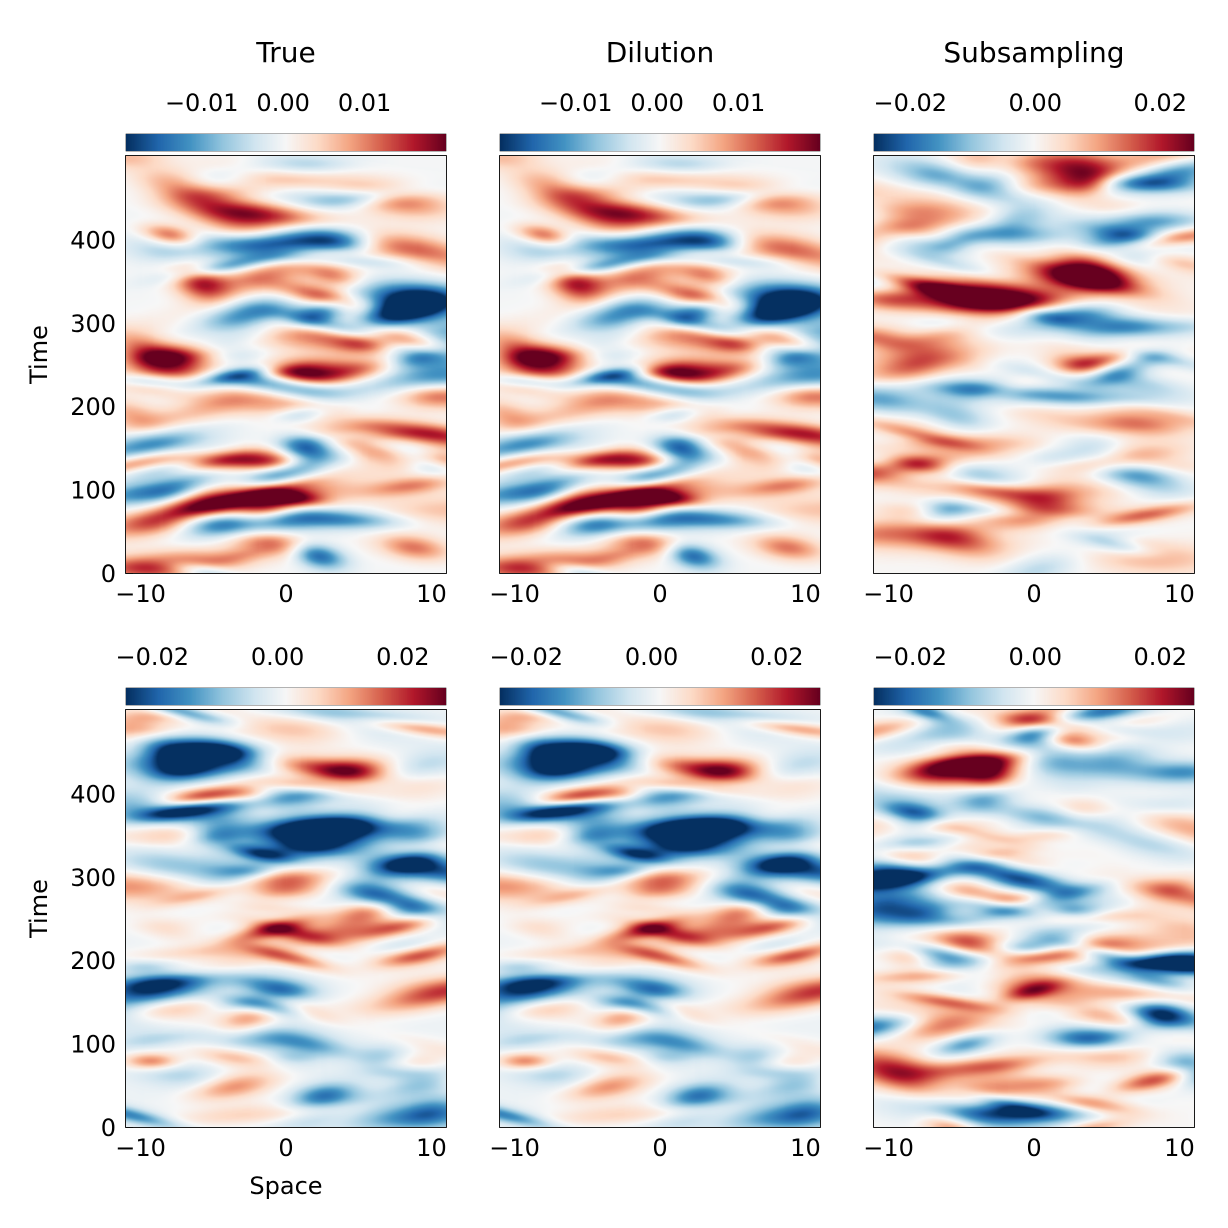 This screenshot has height=1228, width=1228. I want to click on panel-title: Dilution, so click(660, 52).